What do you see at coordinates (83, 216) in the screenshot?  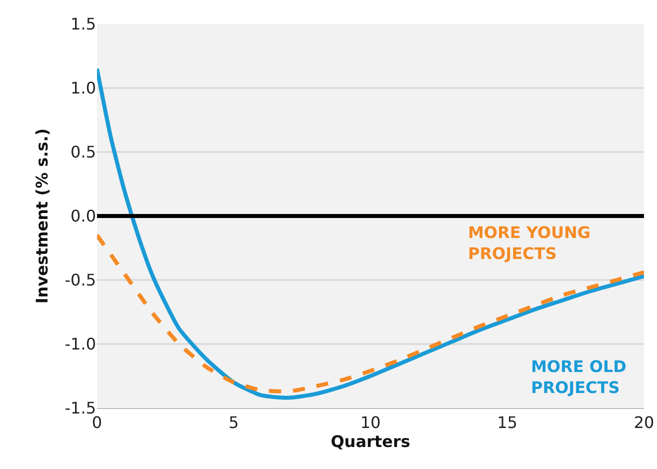 I see `y-tick-label: 0.0` at bounding box center [83, 216].